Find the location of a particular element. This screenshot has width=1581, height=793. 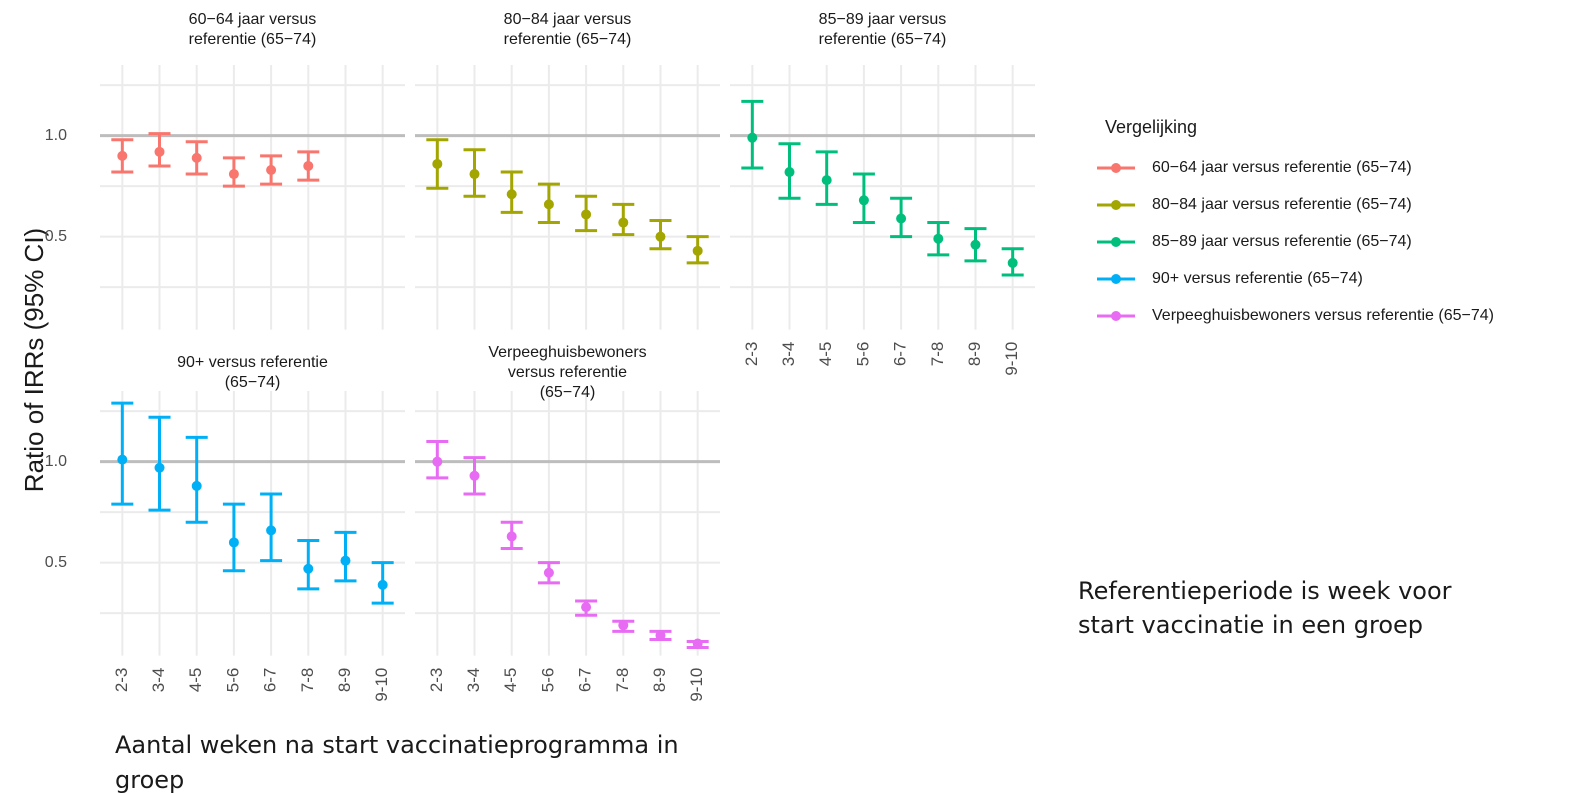

facet-title: versus referentie is located at coordinates (567, 372).